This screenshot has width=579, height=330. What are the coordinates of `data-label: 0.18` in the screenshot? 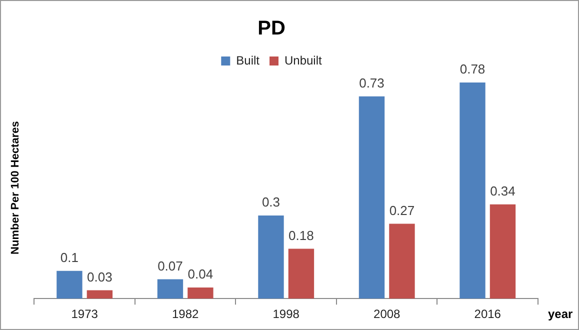 It's located at (301, 235).